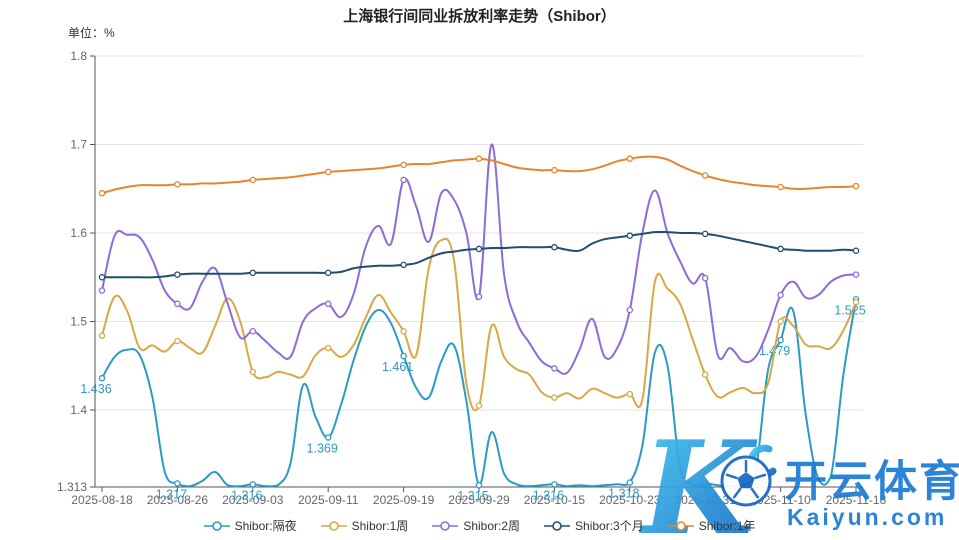 This screenshot has height=540, width=959. I want to click on x-axis-label: 2025-09-19, so click(404, 500).